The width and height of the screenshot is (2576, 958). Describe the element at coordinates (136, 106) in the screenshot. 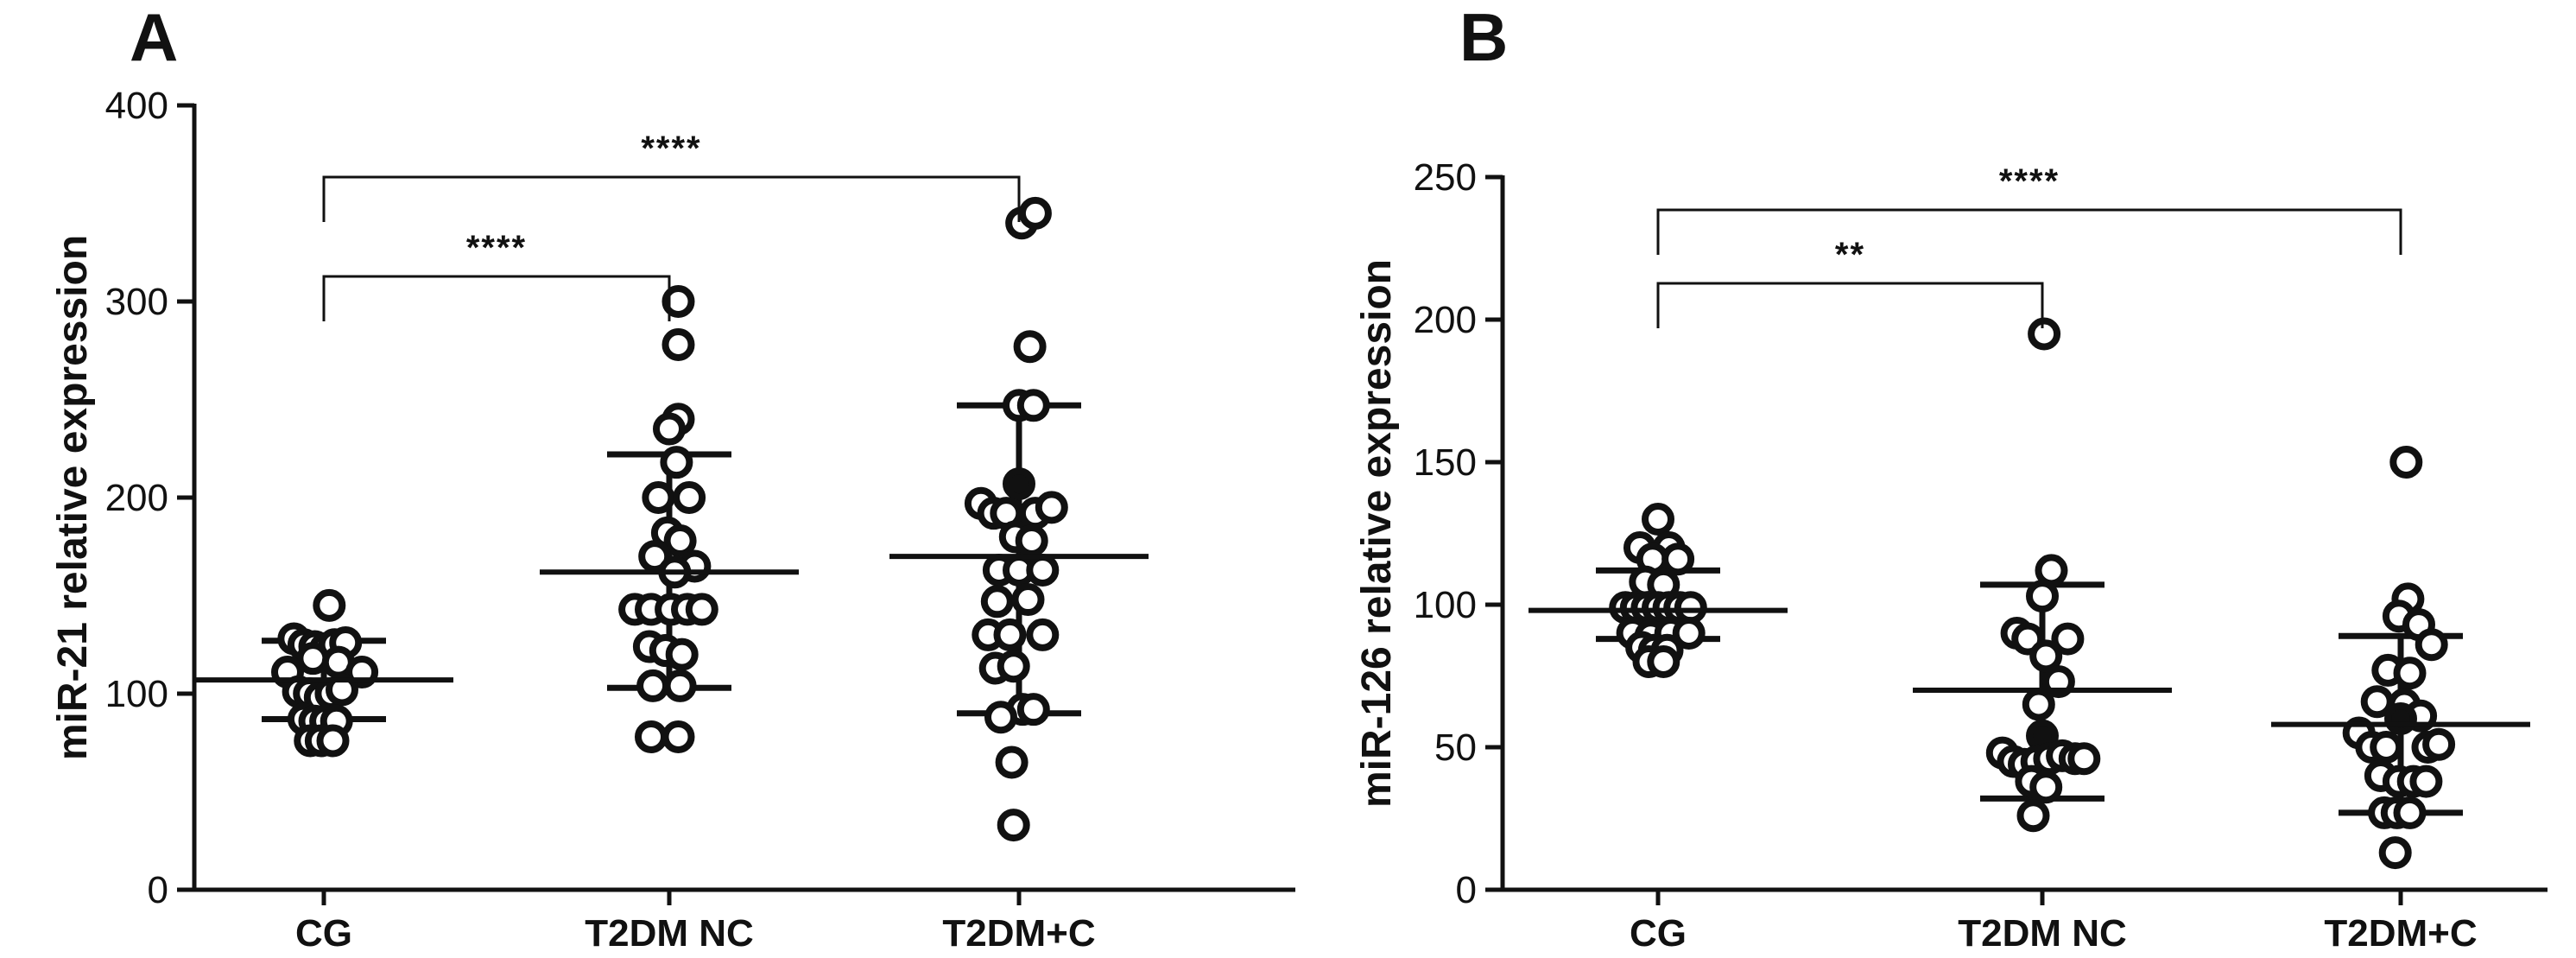

I see `y-tick-label: 400` at that location.